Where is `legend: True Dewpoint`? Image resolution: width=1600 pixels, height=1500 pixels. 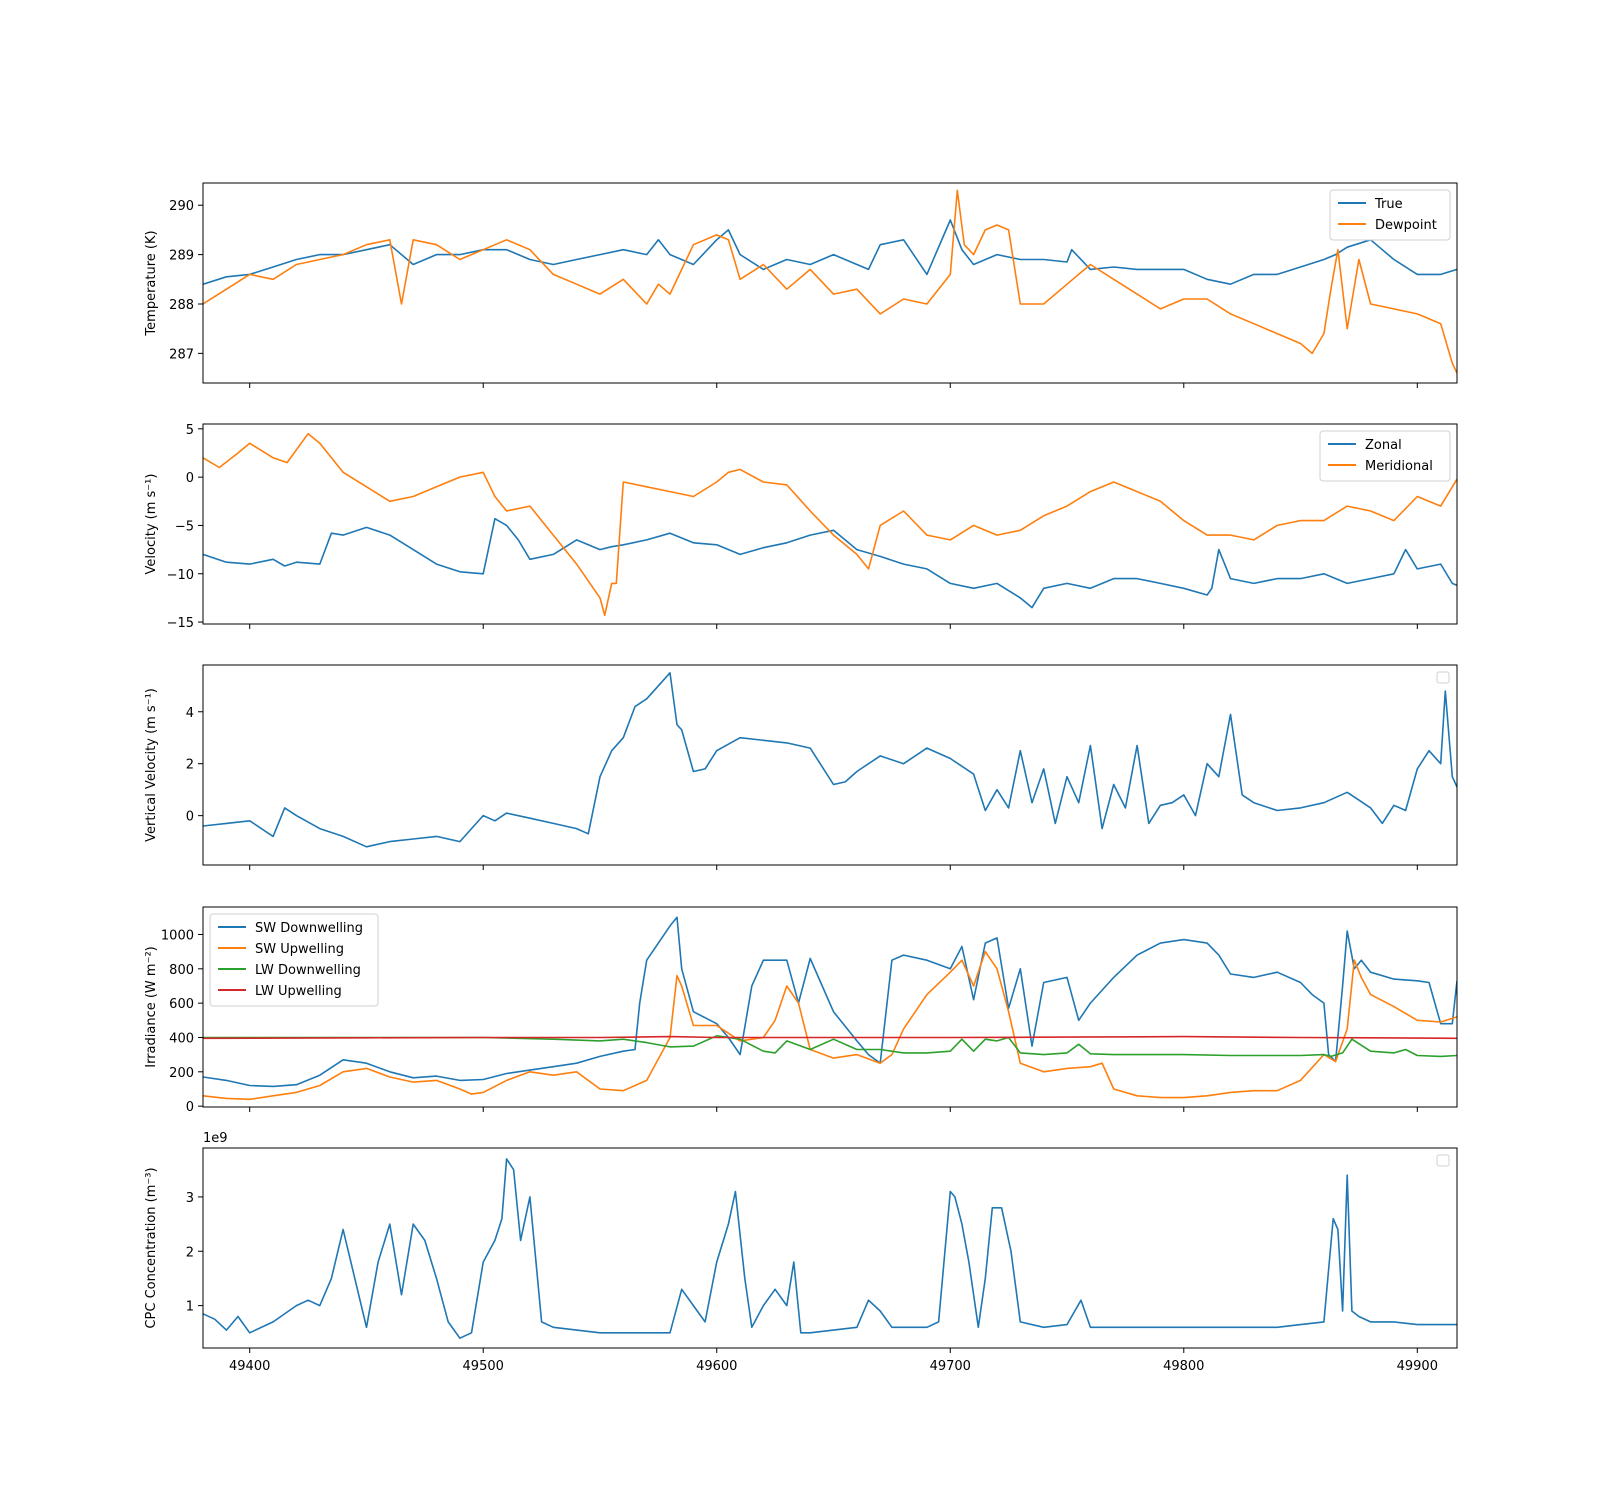 legend: True Dewpoint is located at coordinates (1390, 215).